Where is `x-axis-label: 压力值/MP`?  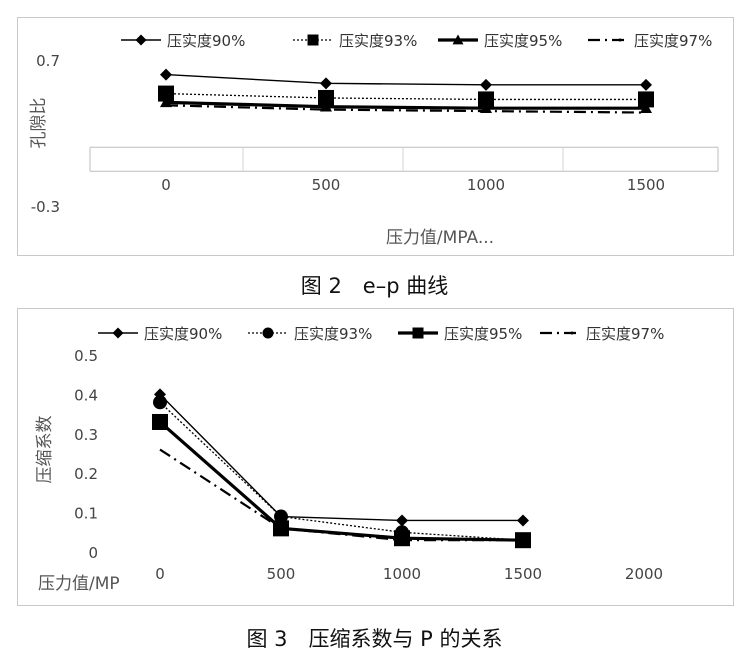
x-axis-label: 压力值/MP is located at coordinates (79, 584).